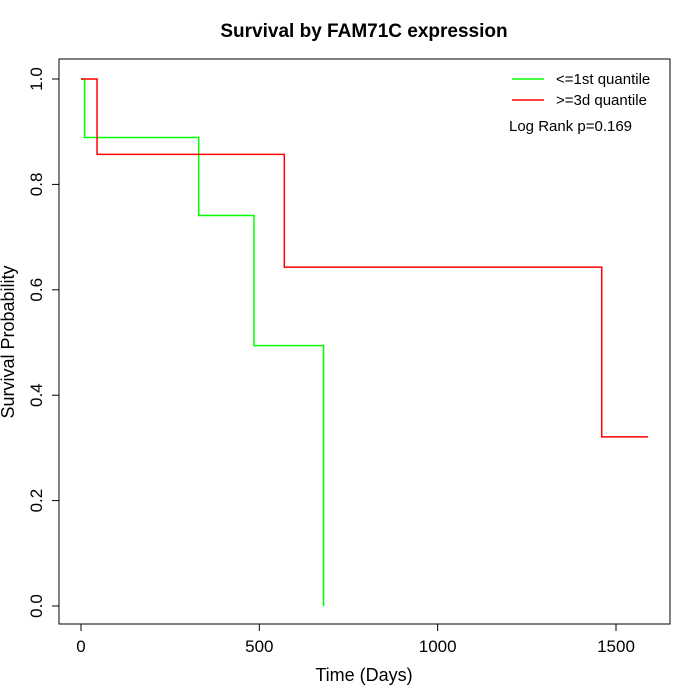 The height and width of the screenshot is (700, 700). Describe the element at coordinates (36, 395) in the screenshot. I see `y-tick-label: 0.4` at that location.